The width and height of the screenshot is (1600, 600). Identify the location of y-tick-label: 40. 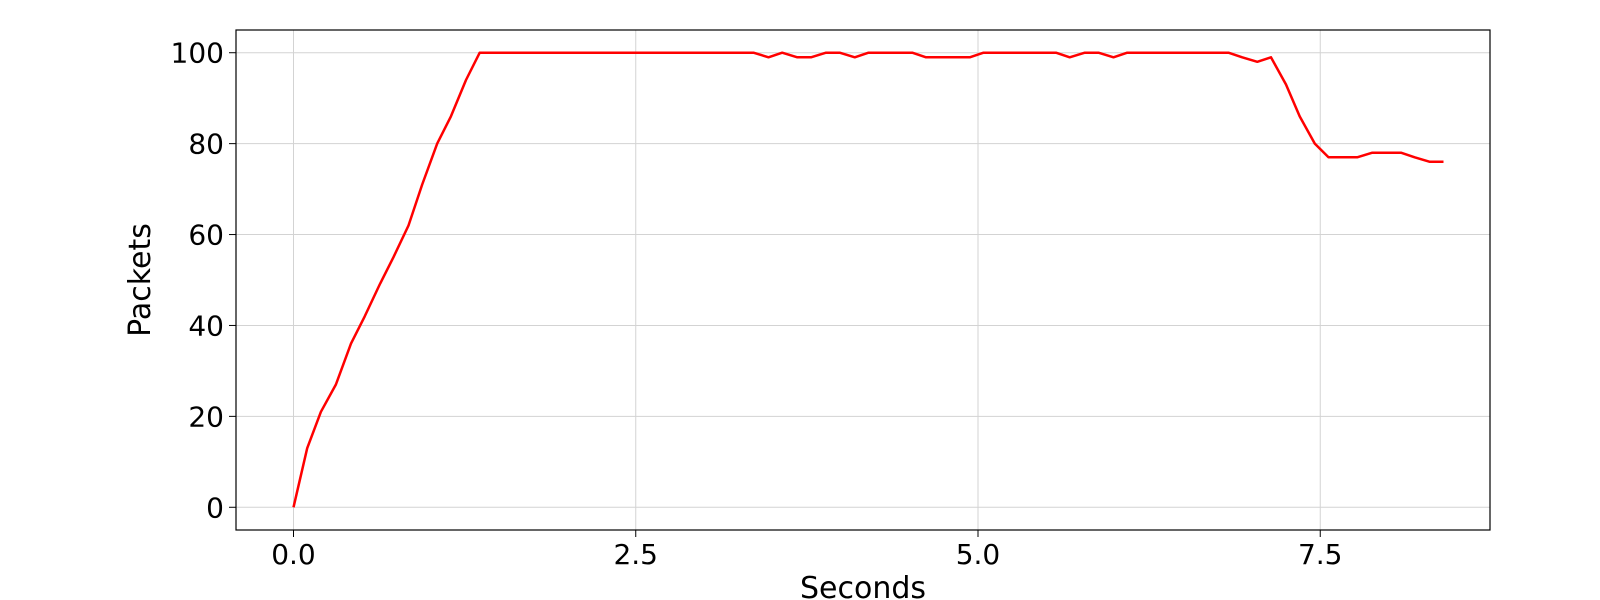
(206, 325).